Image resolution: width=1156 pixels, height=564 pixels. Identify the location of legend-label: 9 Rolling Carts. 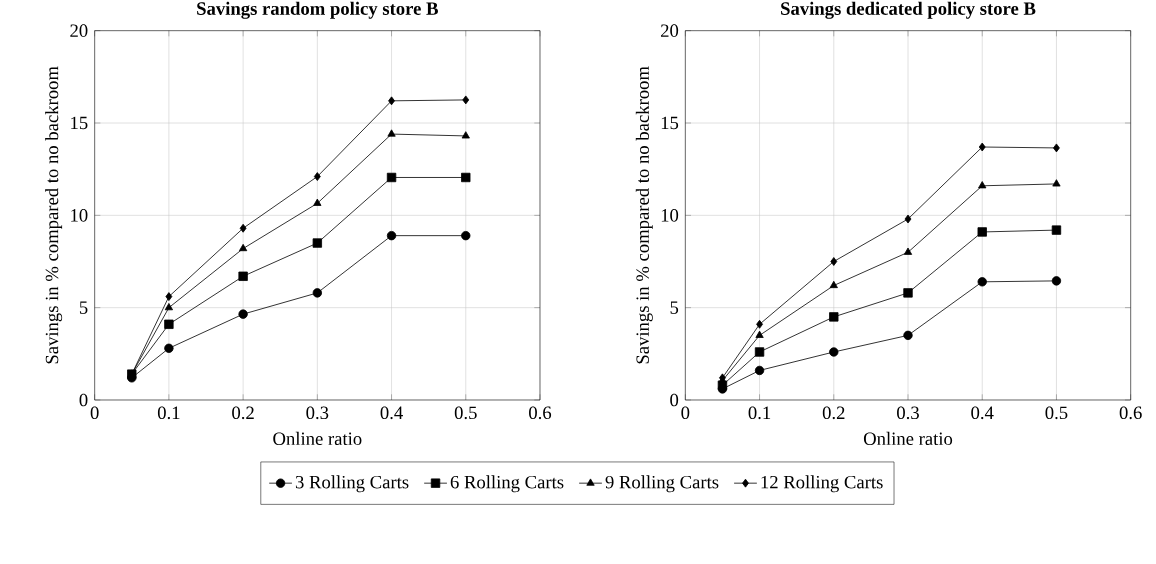
(662, 484).